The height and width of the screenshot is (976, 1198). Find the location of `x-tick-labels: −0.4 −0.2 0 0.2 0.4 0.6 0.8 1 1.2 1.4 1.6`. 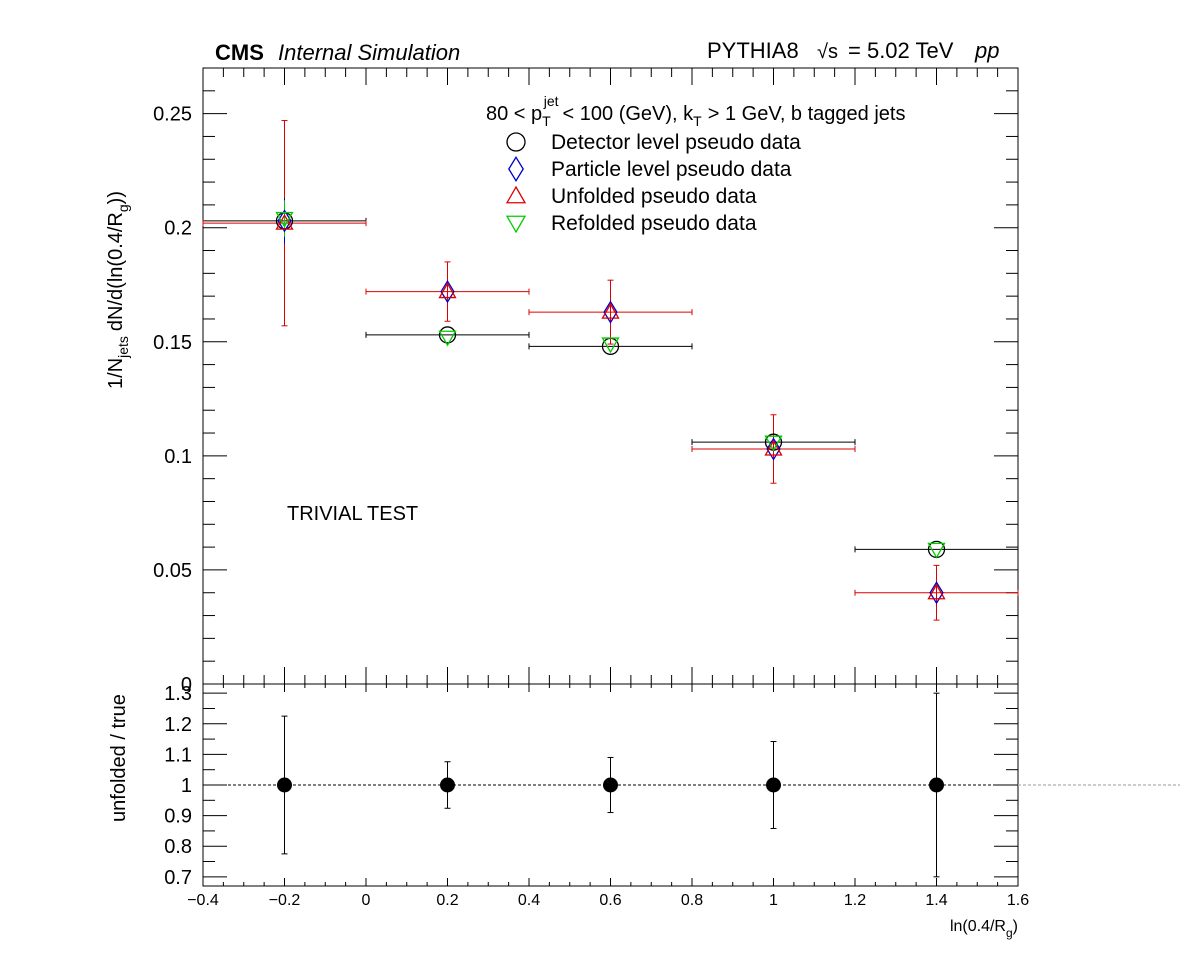

x-tick-labels: −0.4 −0.2 0 0.2 0.4 0.6 0.8 1 1.2 1.4 1.6 is located at coordinates (608, 900).